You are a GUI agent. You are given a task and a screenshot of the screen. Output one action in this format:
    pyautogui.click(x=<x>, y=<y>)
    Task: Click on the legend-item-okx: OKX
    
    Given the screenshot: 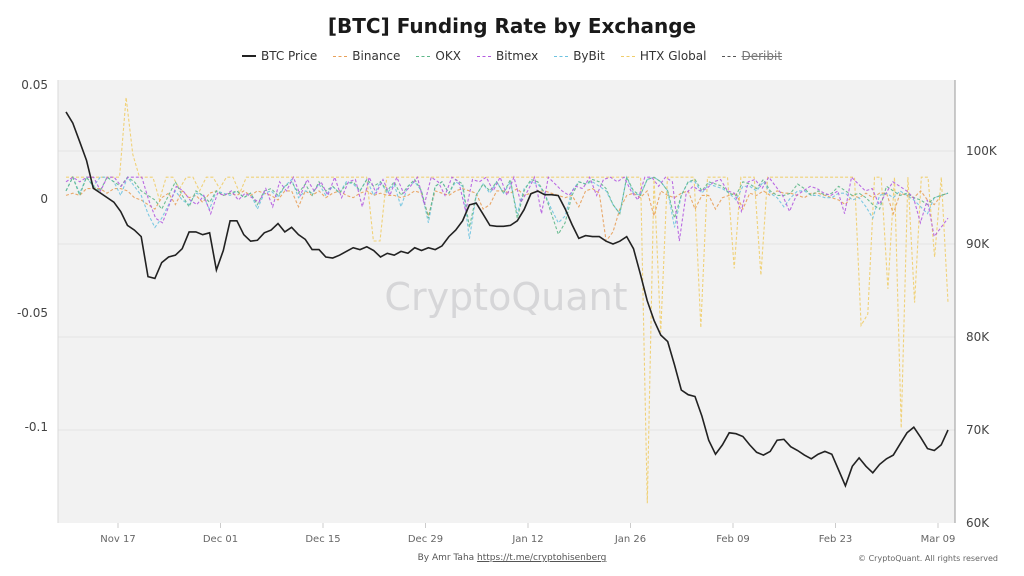 What is the action you would take?
    pyautogui.click(x=438, y=56)
    